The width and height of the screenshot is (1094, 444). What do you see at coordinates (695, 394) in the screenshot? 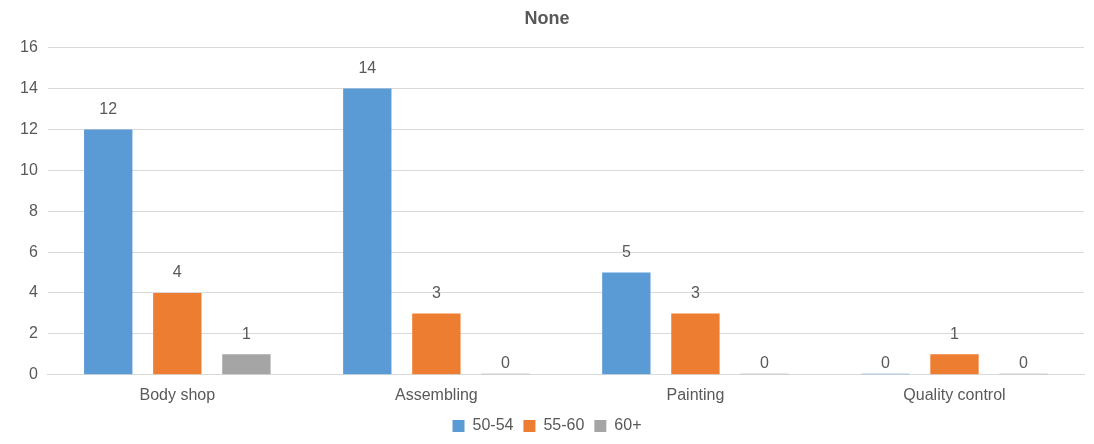
I see `x-tick-label: Painting` at bounding box center [695, 394].